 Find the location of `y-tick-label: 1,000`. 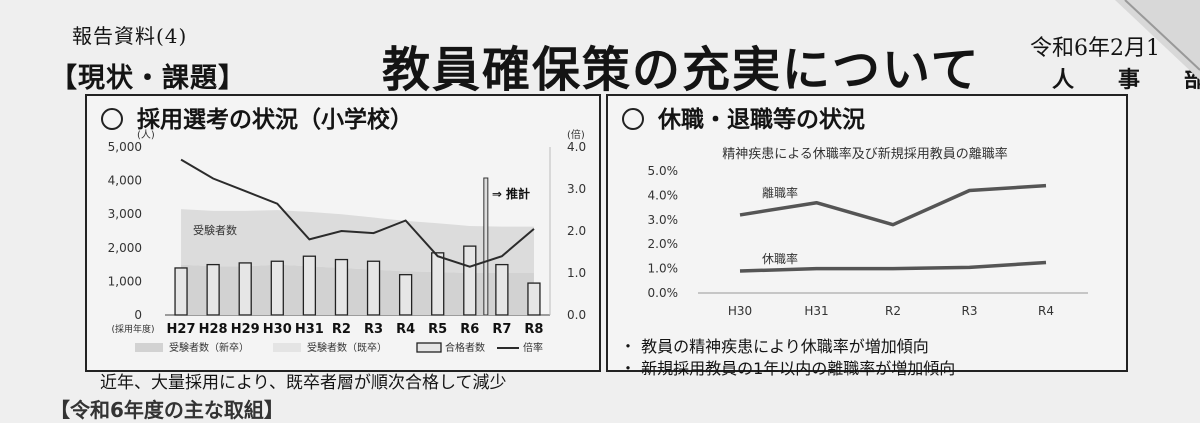

y-tick-label: 1,000 is located at coordinates (125, 281).